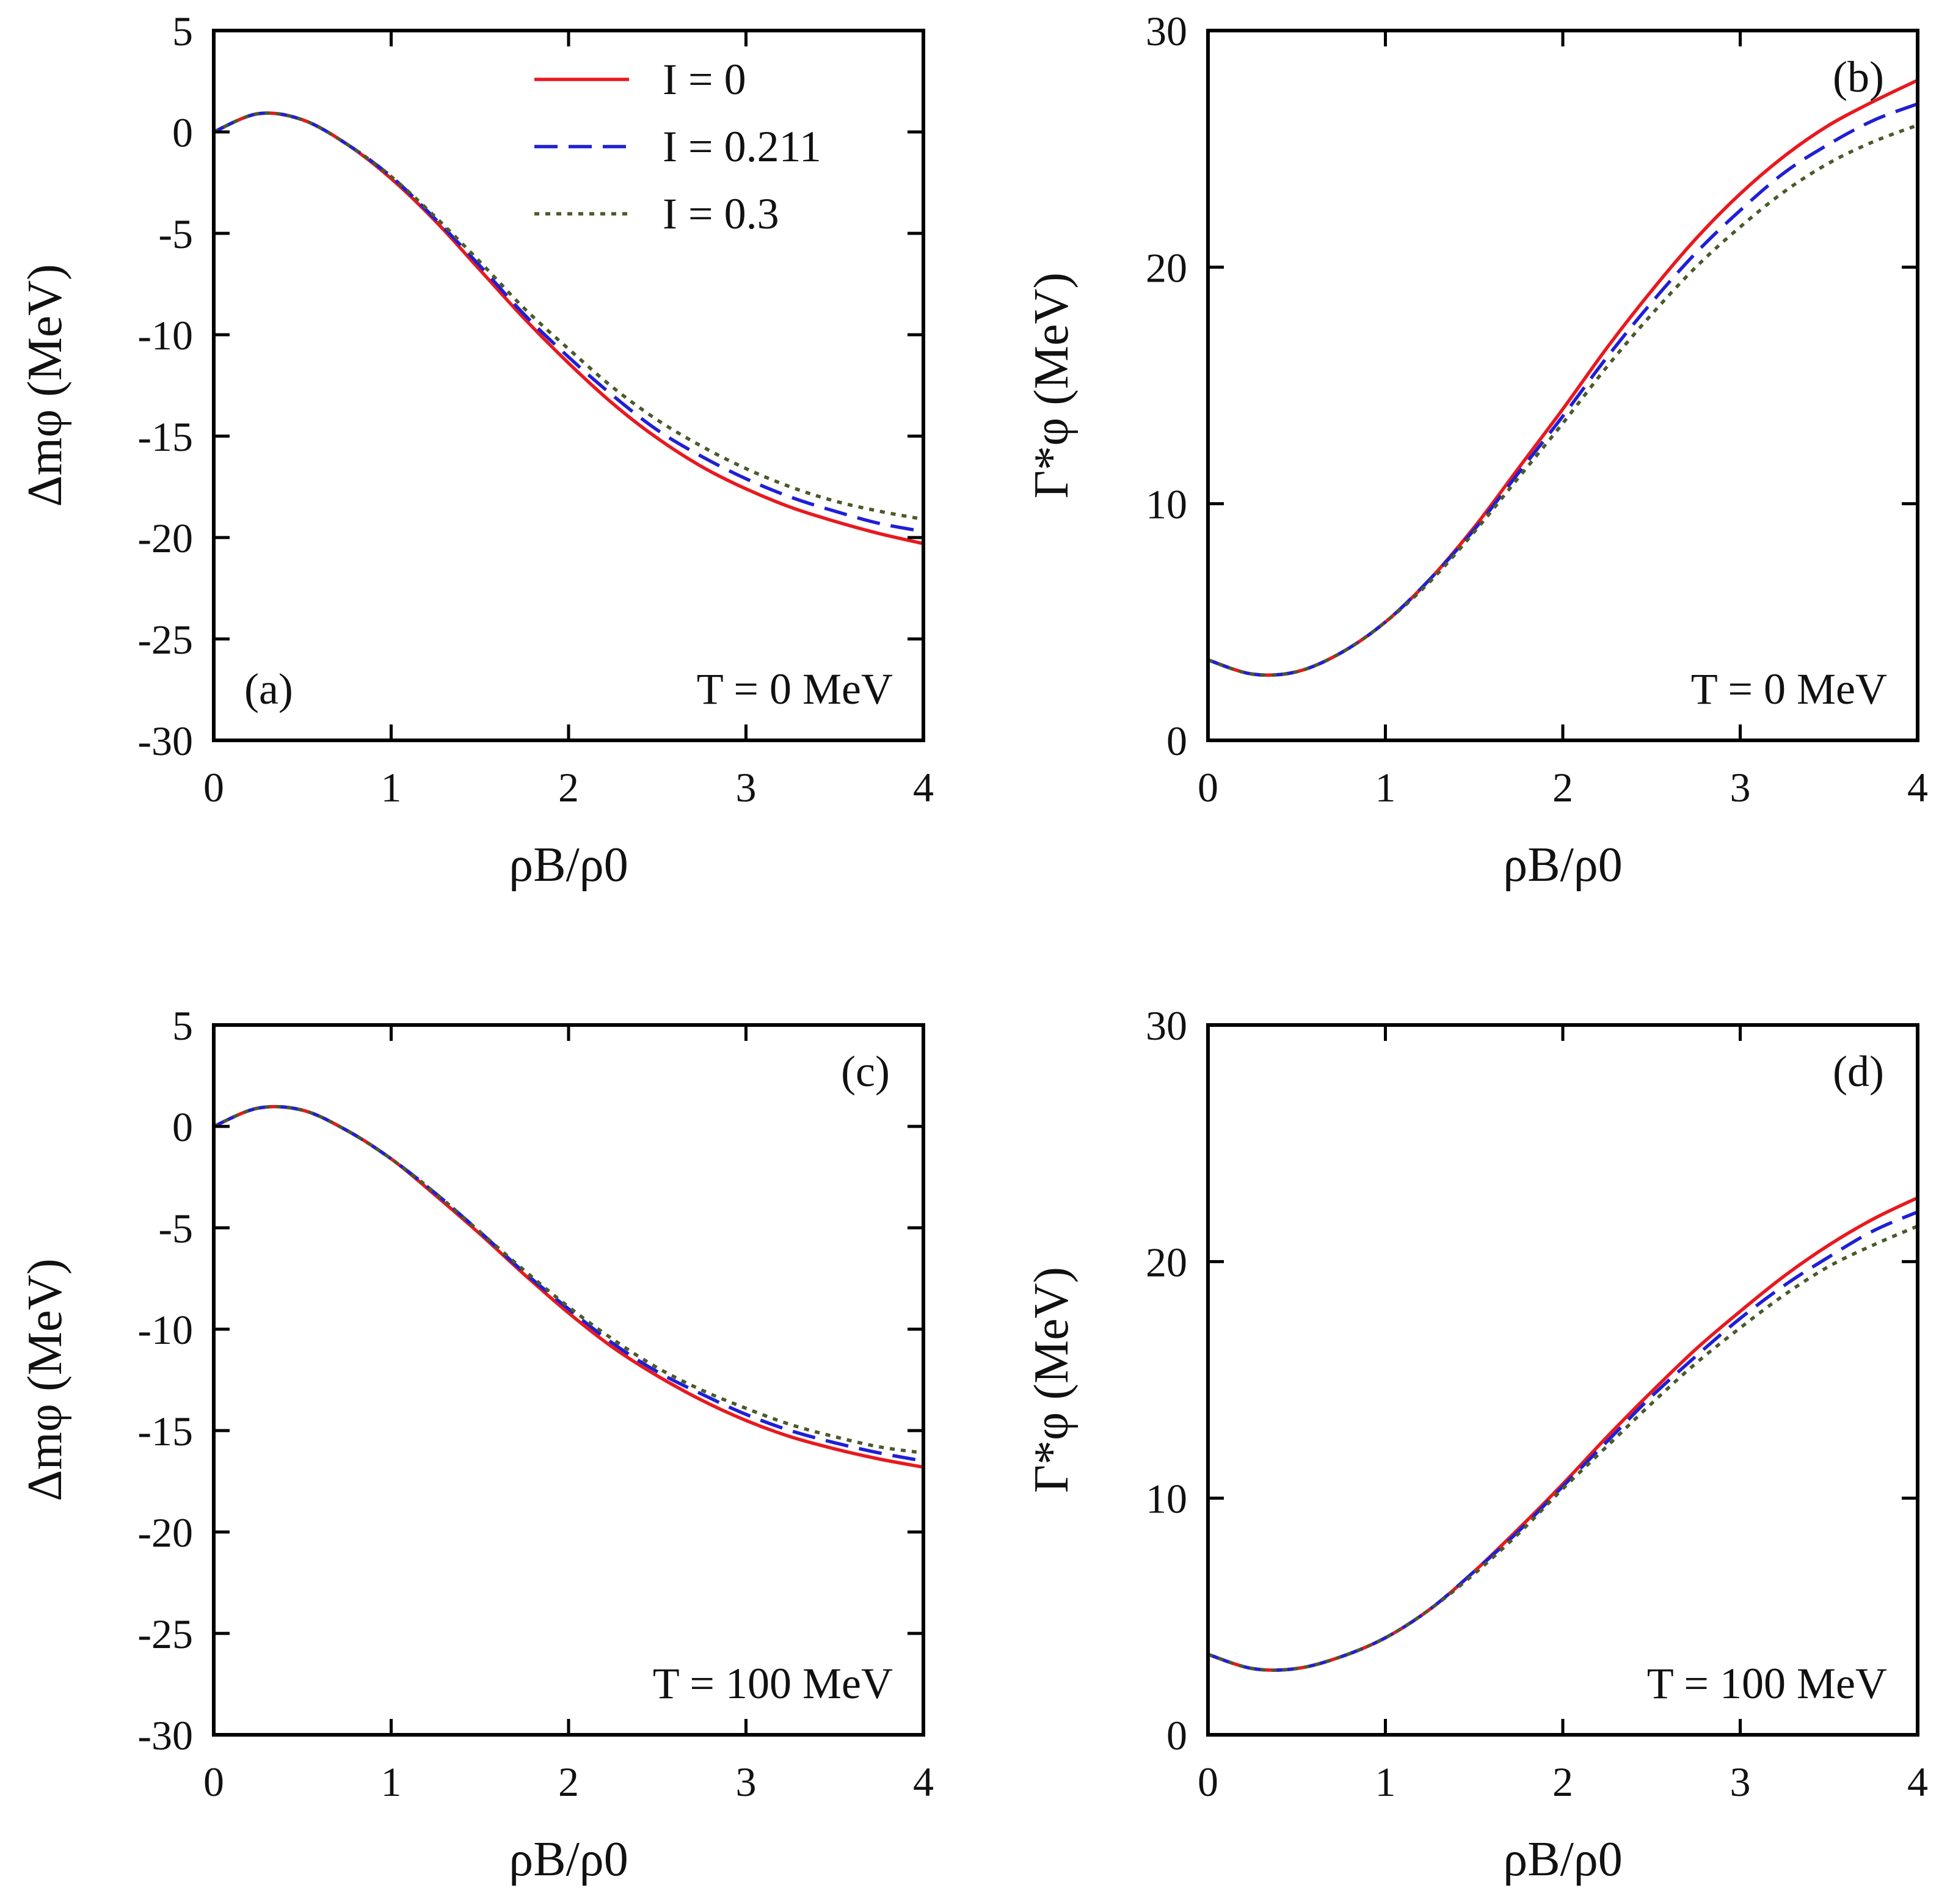 Image resolution: width=1939 pixels, height=1904 pixels. I want to click on legend-entry-label: I = 0, so click(705, 79).